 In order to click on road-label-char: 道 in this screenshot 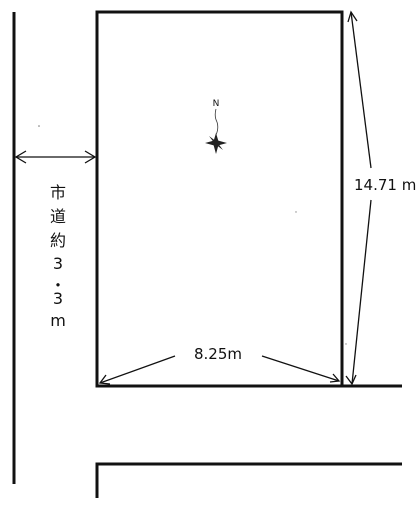, I will do `click(58, 216)`.